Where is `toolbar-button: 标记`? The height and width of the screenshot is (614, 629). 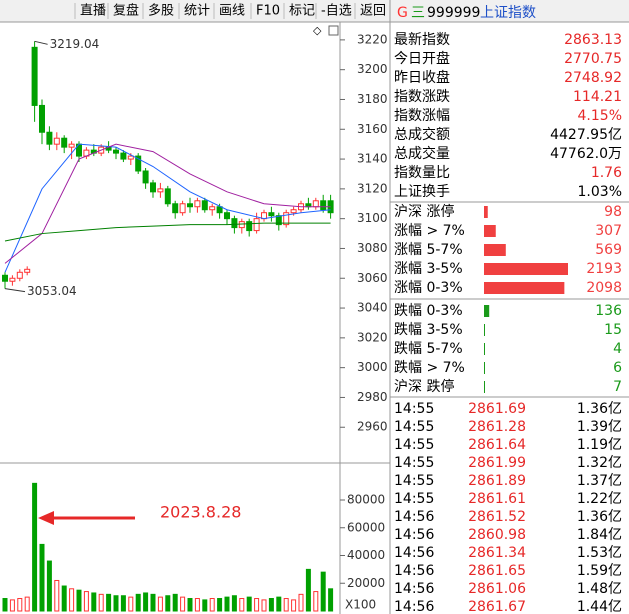
toolbar-button: 标记 is located at coordinates (302, 11).